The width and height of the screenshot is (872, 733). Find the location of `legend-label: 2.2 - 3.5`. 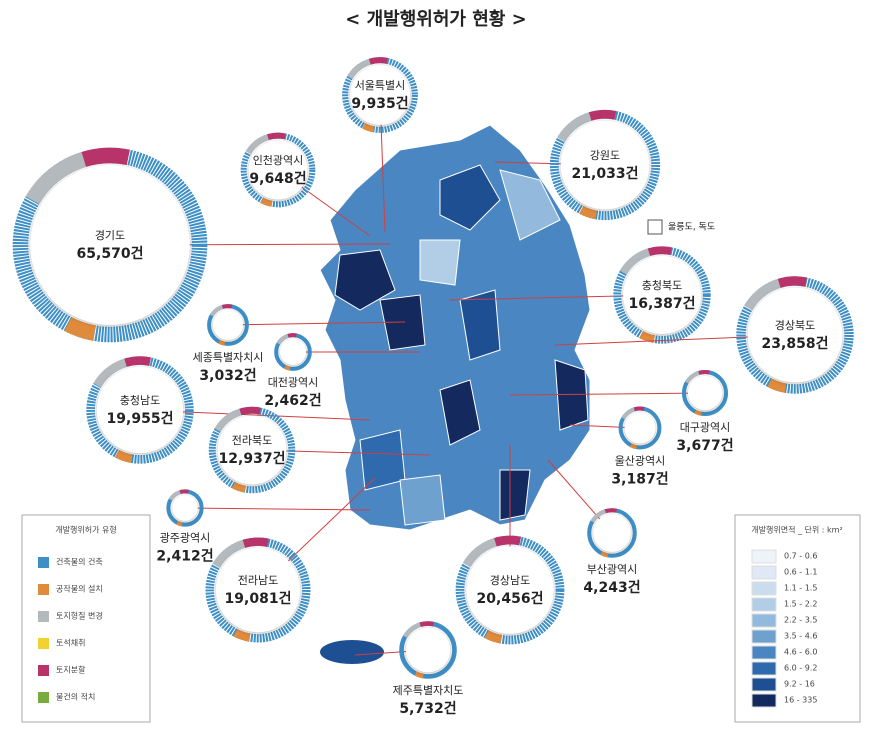

legend-label: 2.2 - 3.5 is located at coordinates (800, 620).